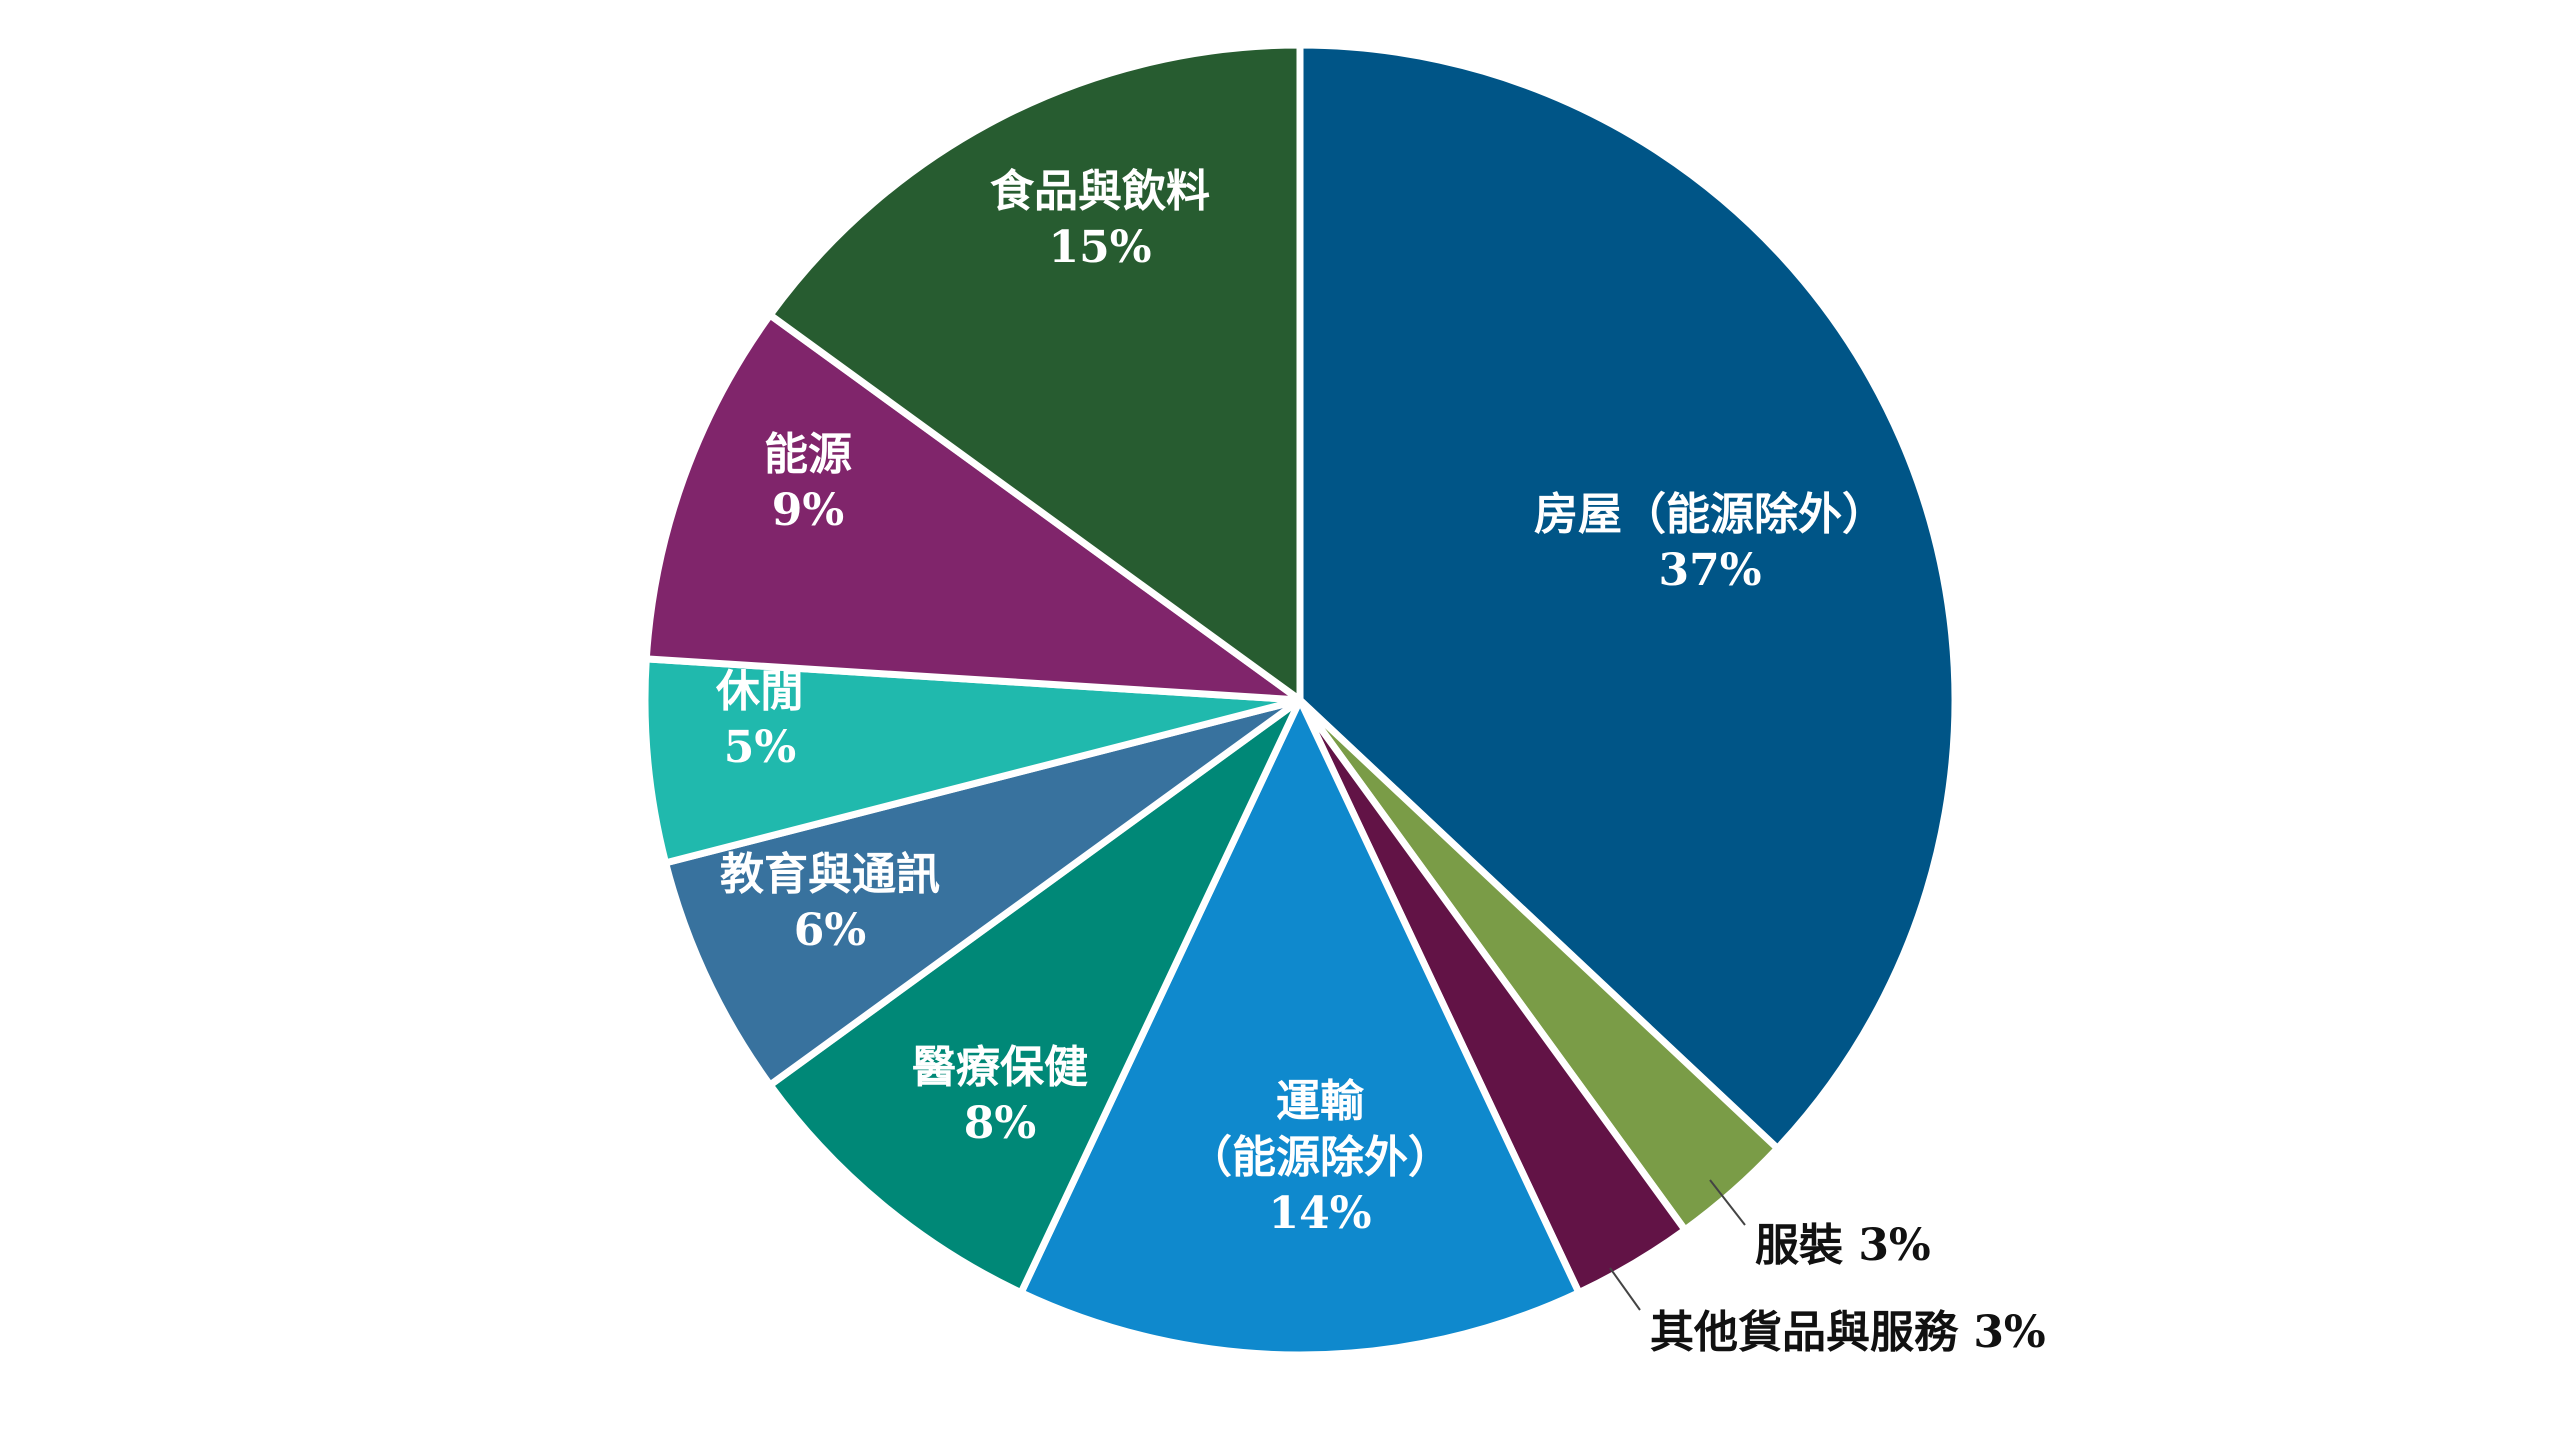 Image resolution: width=2560 pixels, height=1445 pixels. I want to click on slice-label-line: （能源除外）, so click(1320, 1157).